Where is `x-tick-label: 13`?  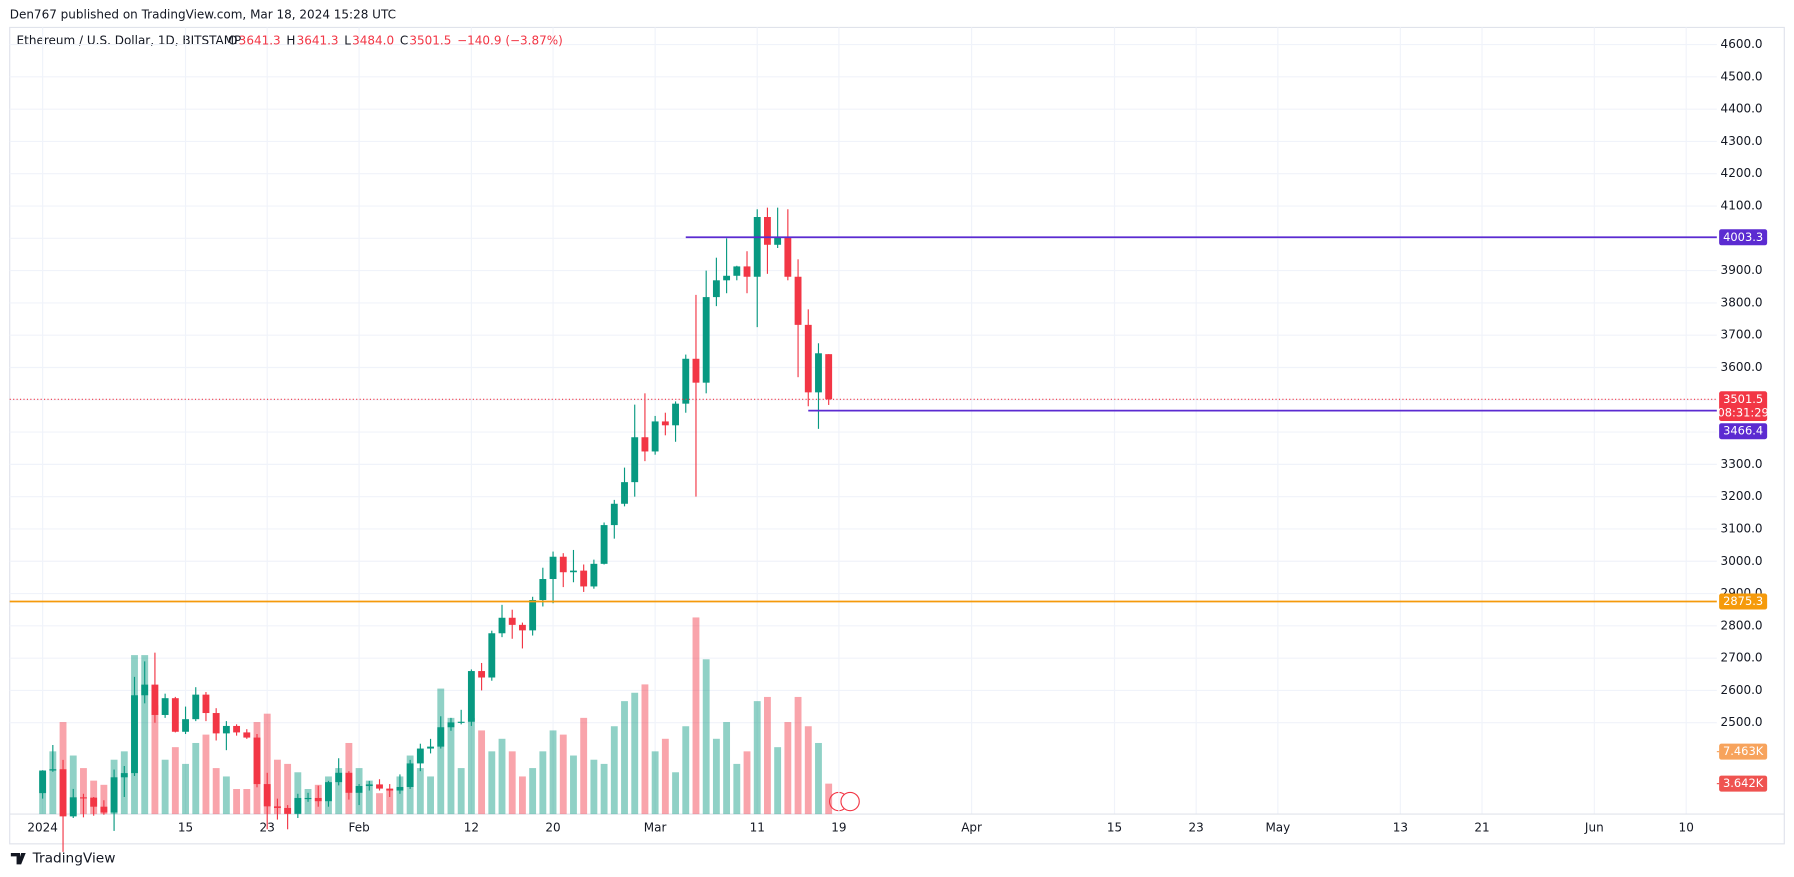
x-tick-label: 13 is located at coordinates (1400, 827).